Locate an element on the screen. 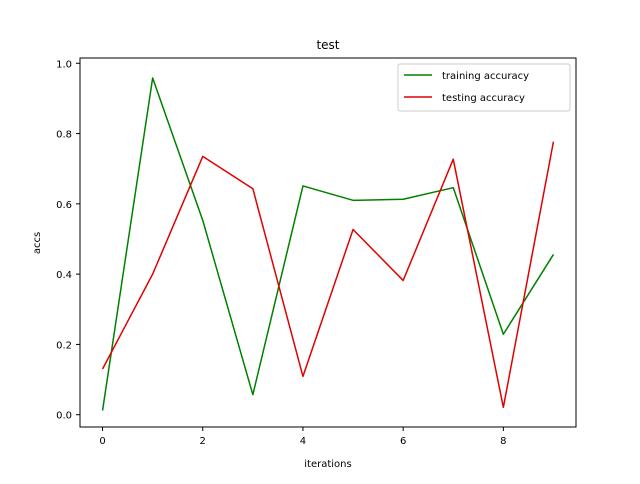 Image resolution: width=640 pixels, height=484 pixels. y-tick-label: 0.8 is located at coordinates (64, 135).